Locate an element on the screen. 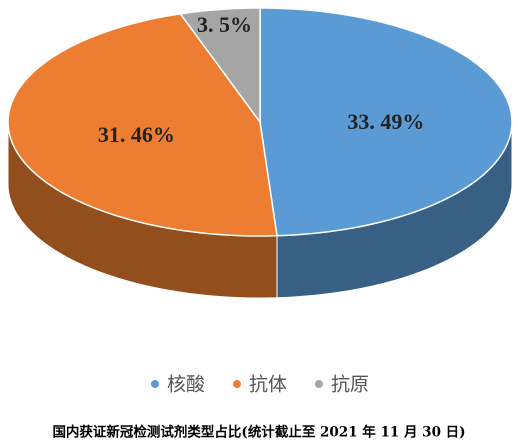  value-label: 33. 49% is located at coordinates (385, 121).